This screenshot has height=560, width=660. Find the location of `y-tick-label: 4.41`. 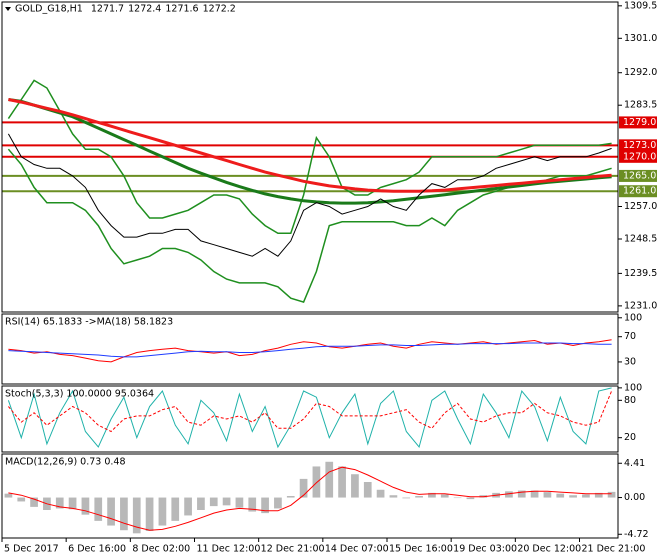

y-tick-label: 4.41 is located at coordinates (634, 463).